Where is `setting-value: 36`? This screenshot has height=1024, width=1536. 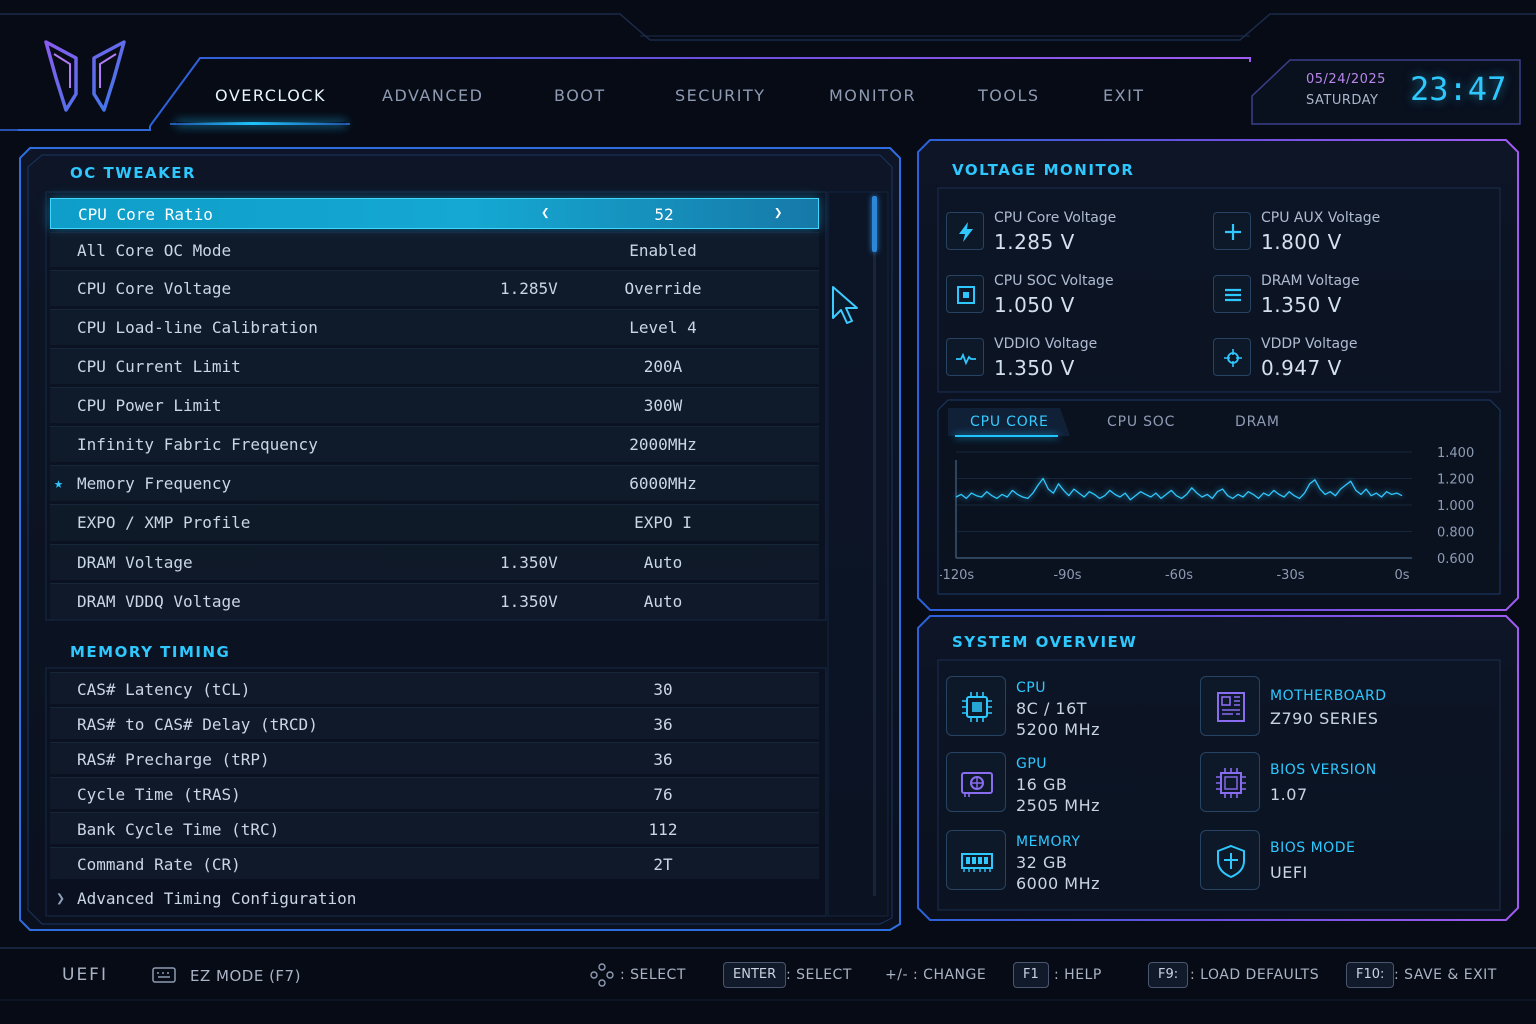 setting-value: 36 is located at coordinates (663, 724).